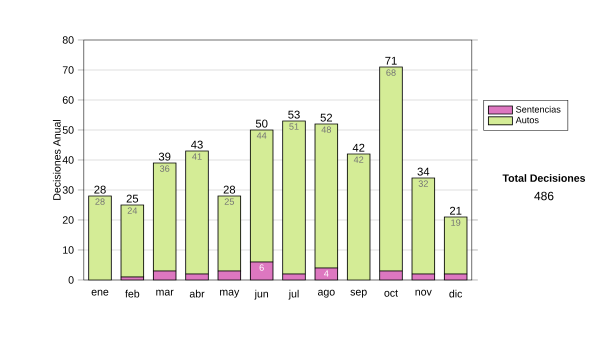 This screenshot has height=340, width=600. What do you see at coordinates (197, 156) in the screenshot?
I see `data-label: 41` at bounding box center [197, 156].